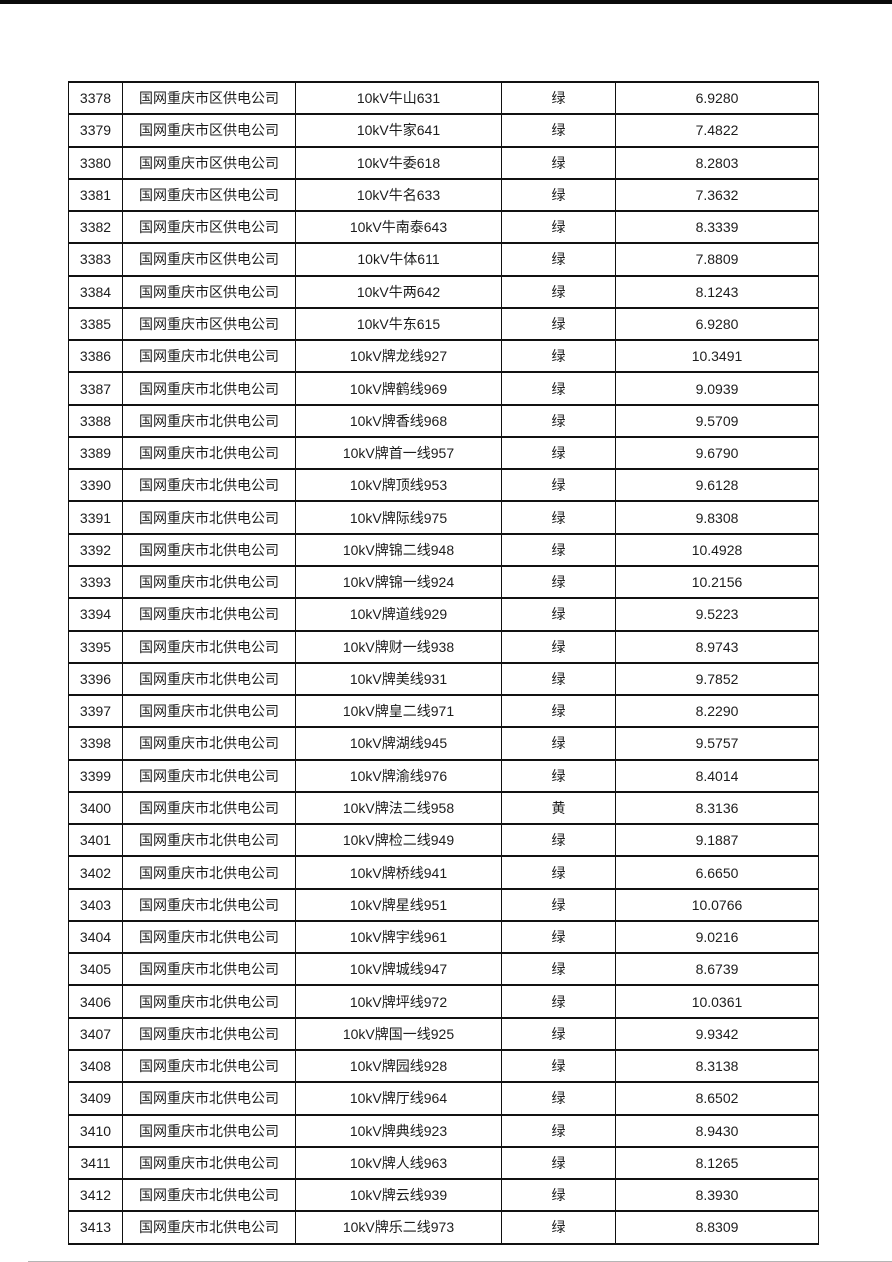  Describe the element at coordinates (443, 195) in the screenshot. I see `table-row: 3381 国网重庆市区供电公司 10kV牛名633 绿 7.3632` at that location.